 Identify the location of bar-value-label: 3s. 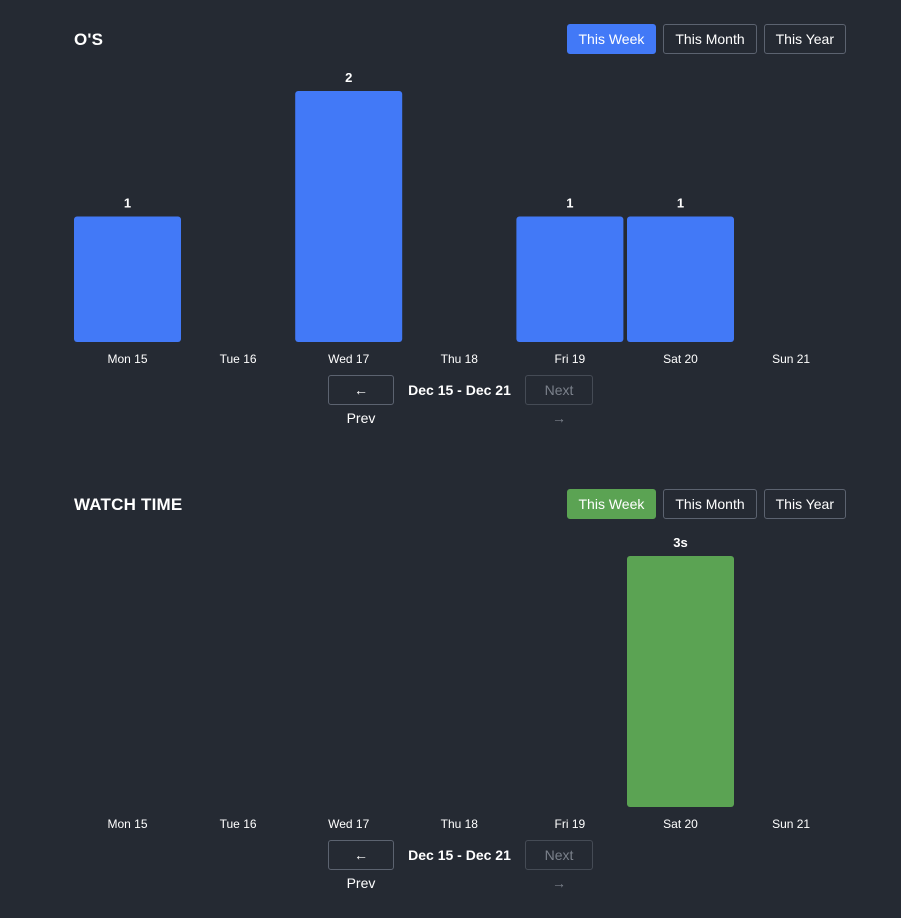
(680, 542).